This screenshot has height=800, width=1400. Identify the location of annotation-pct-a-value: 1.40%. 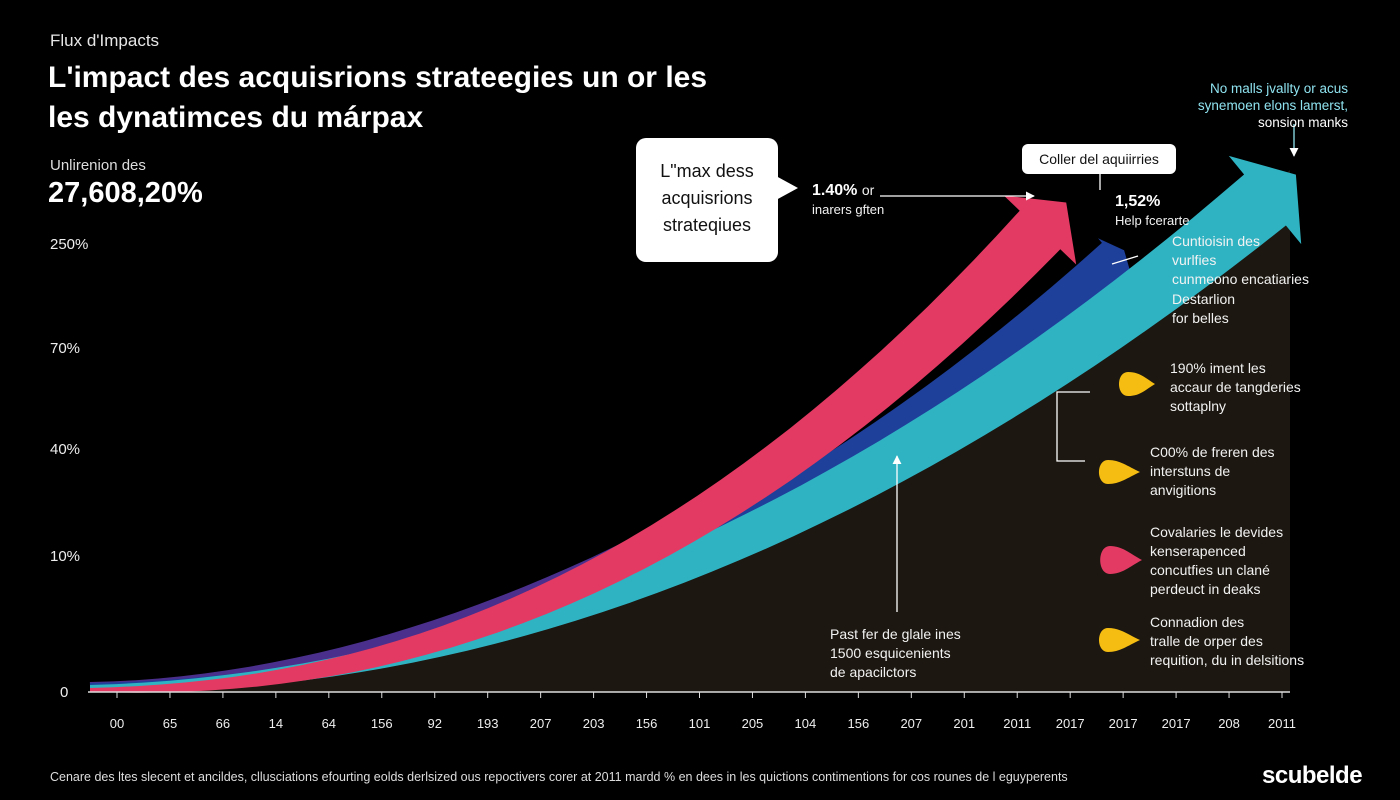
(835, 190).